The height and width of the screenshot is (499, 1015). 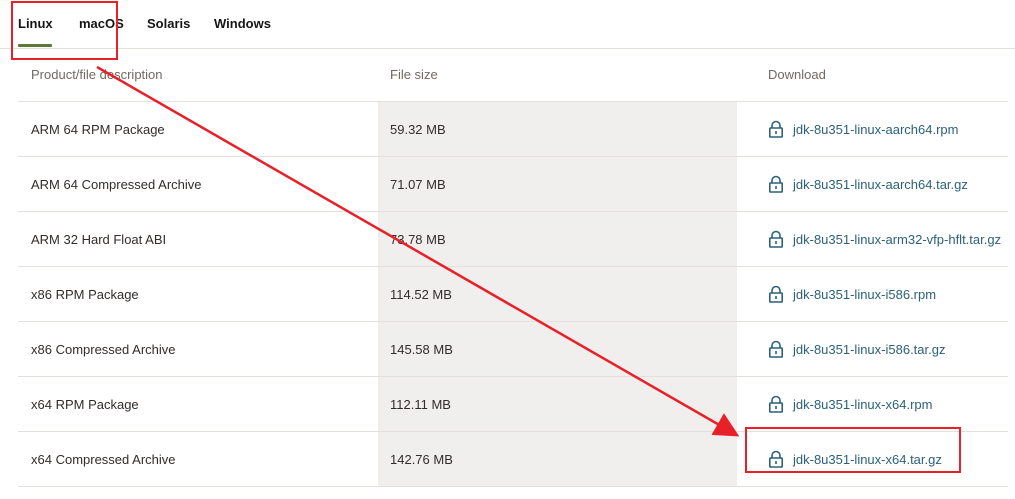 What do you see at coordinates (507, 24) in the screenshot?
I see `os-tabs: Linux macOS Solaris Windows` at bounding box center [507, 24].